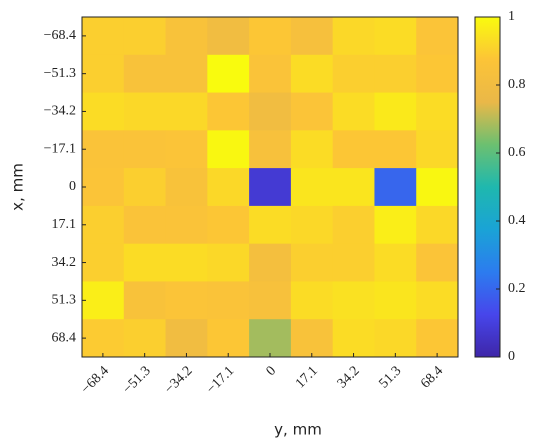 This screenshot has width=550, height=447. What do you see at coordinates (60, 35) in the screenshot?
I see `y-tick-label: −68.4` at bounding box center [60, 35].